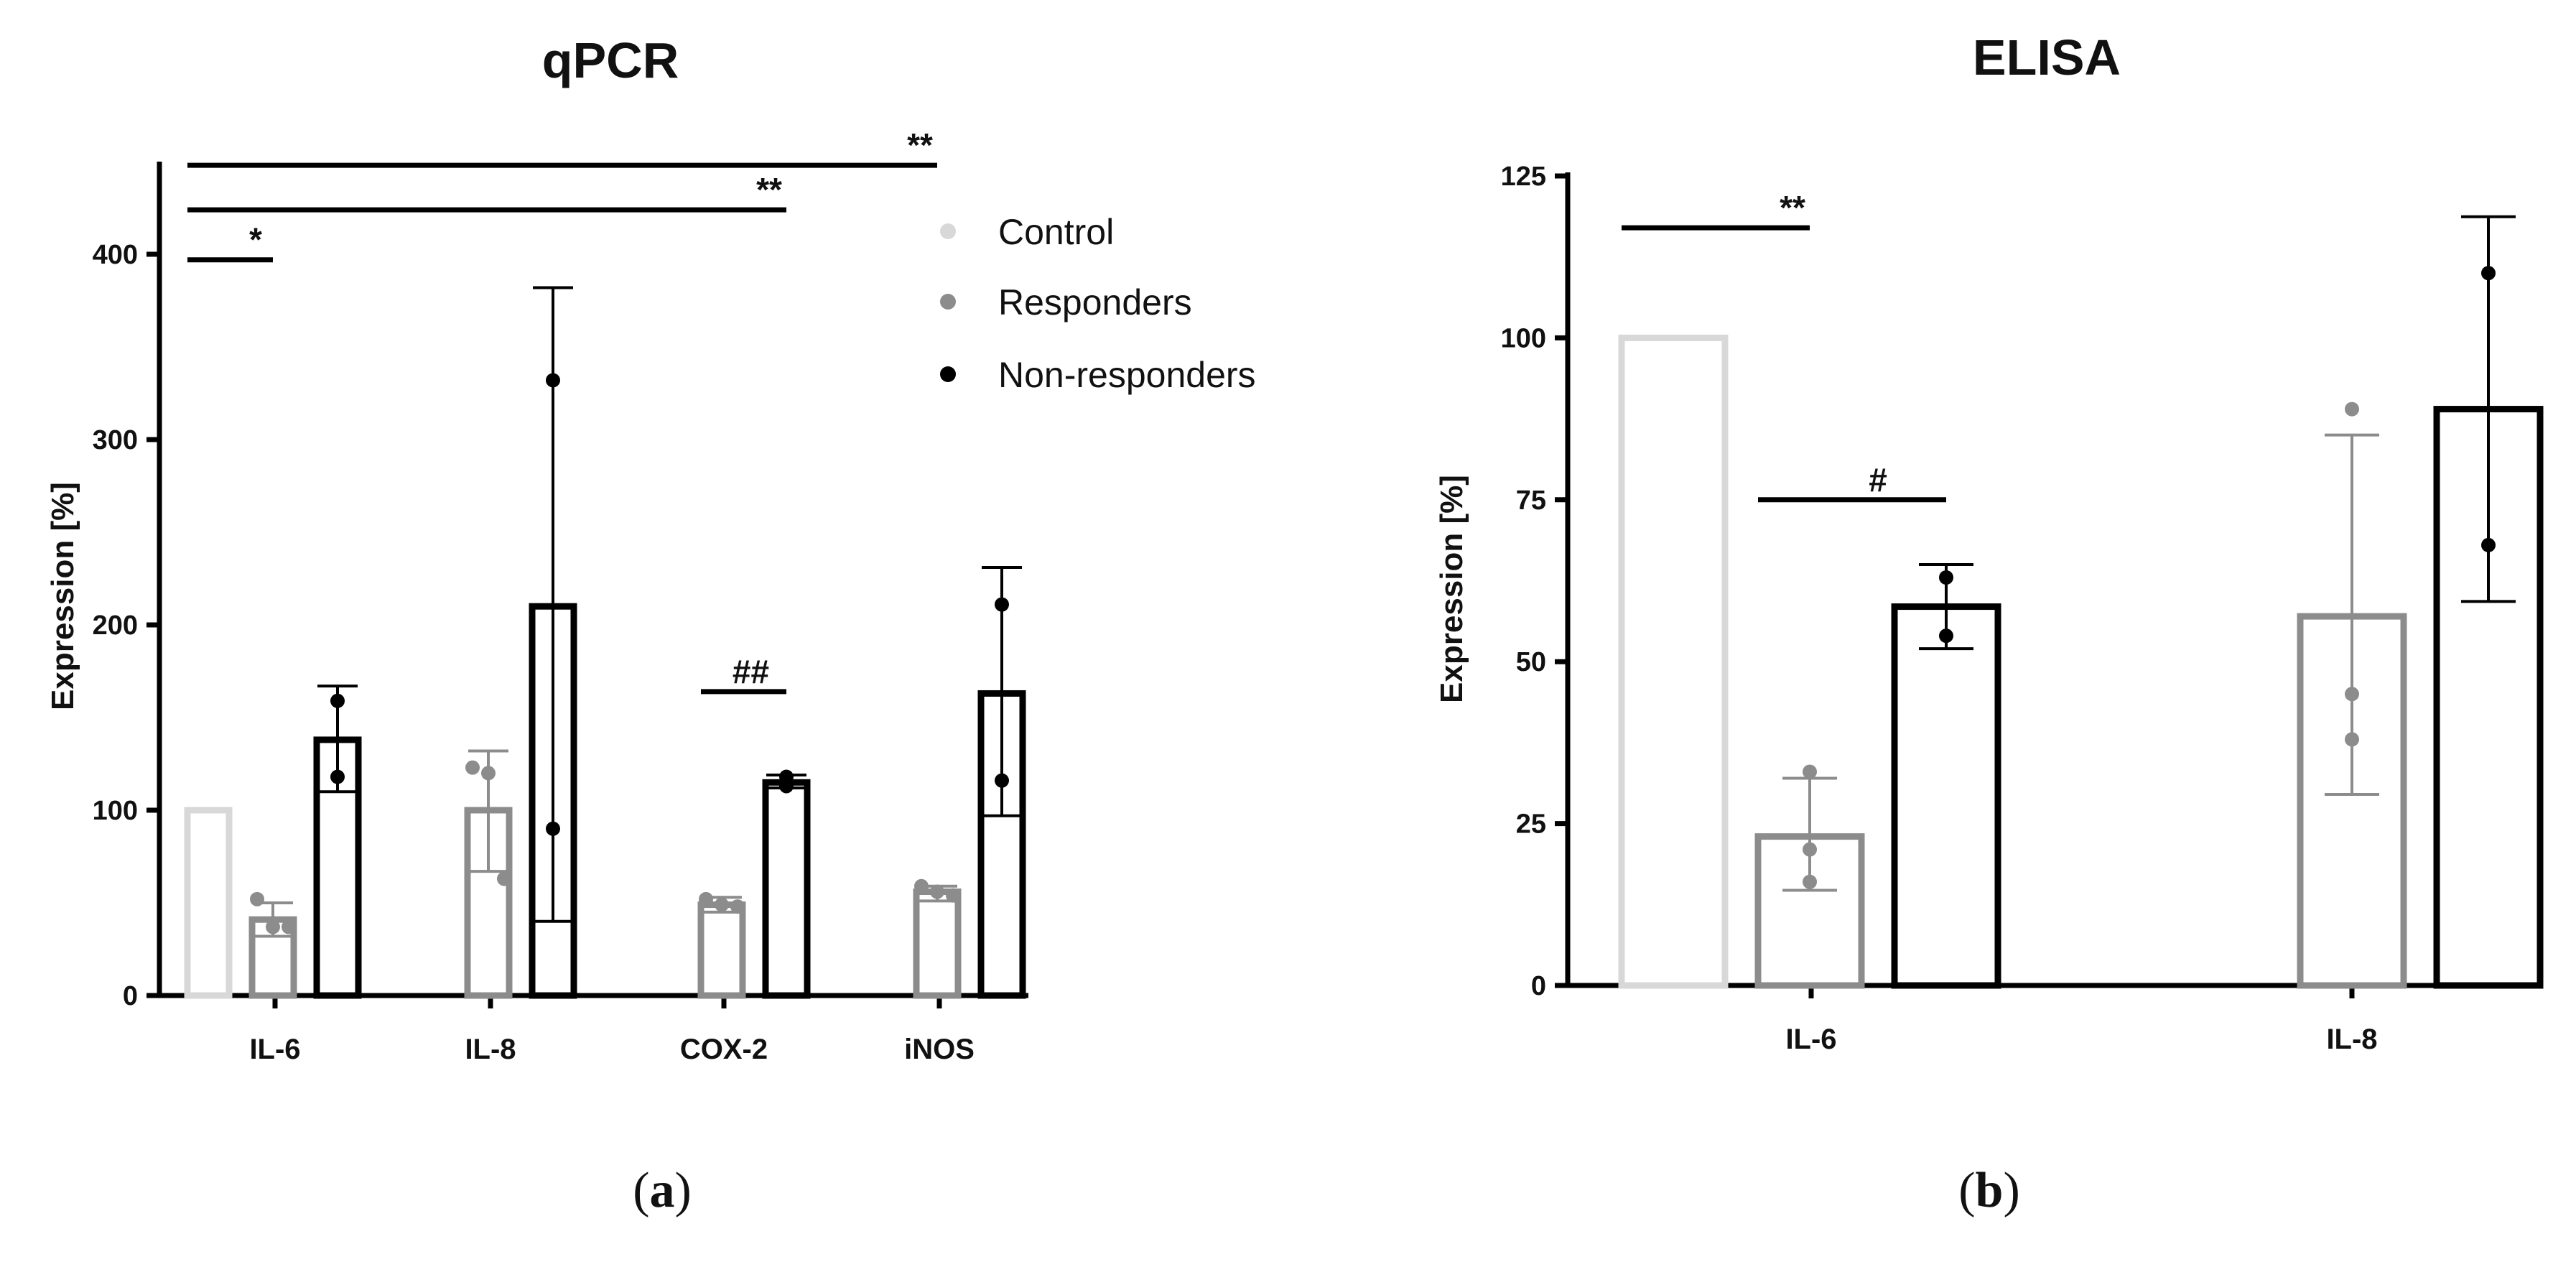 The height and width of the screenshot is (1262, 2576). What do you see at coordinates (751, 671) in the screenshot?
I see `significance-label: ##` at bounding box center [751, 671].